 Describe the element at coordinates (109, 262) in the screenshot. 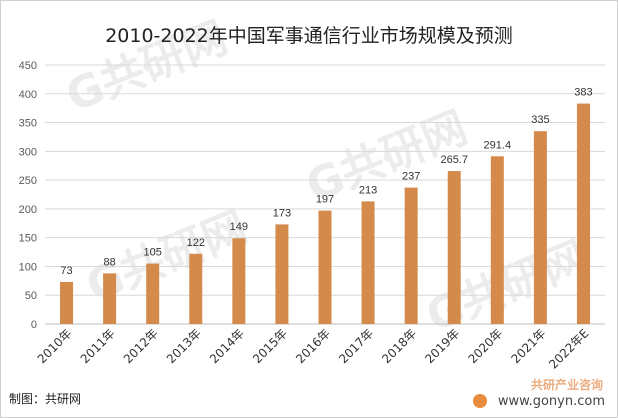

I see `data-label: 88` at that location.